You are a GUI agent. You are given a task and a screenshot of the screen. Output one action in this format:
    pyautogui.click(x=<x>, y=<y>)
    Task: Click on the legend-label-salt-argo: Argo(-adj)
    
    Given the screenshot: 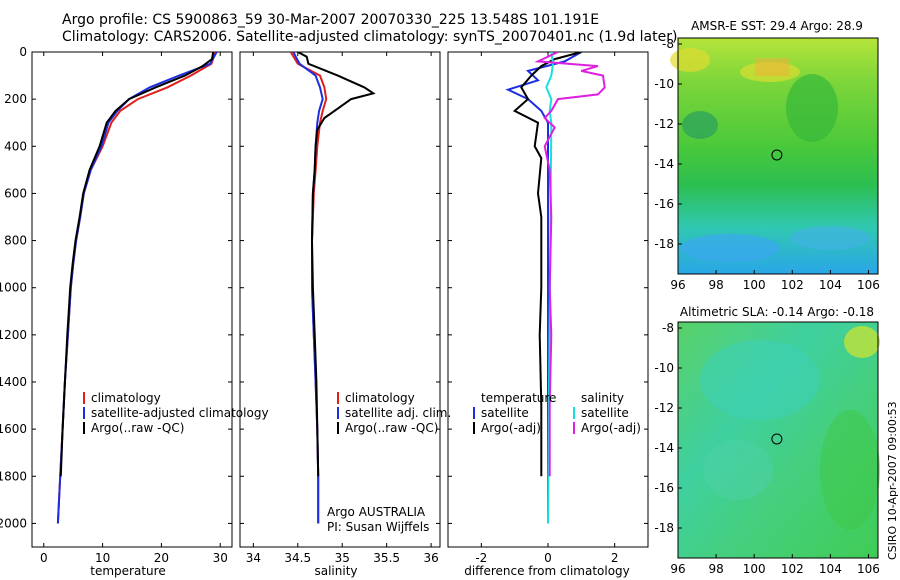 What is the action you would take?
    pyautogui.click(x=611, y=428)
    